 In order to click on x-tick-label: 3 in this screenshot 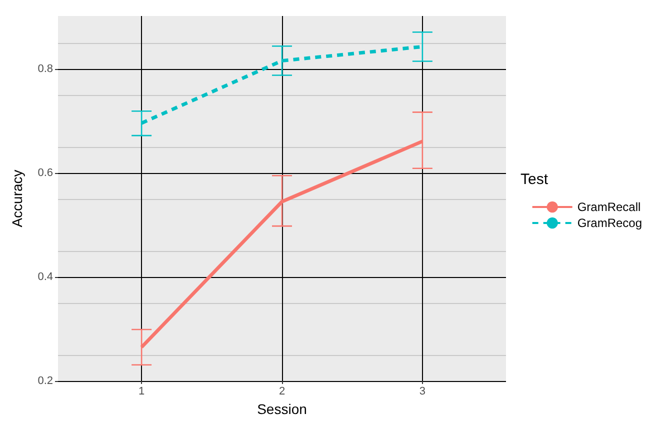, I will do `click(422, 392)`.